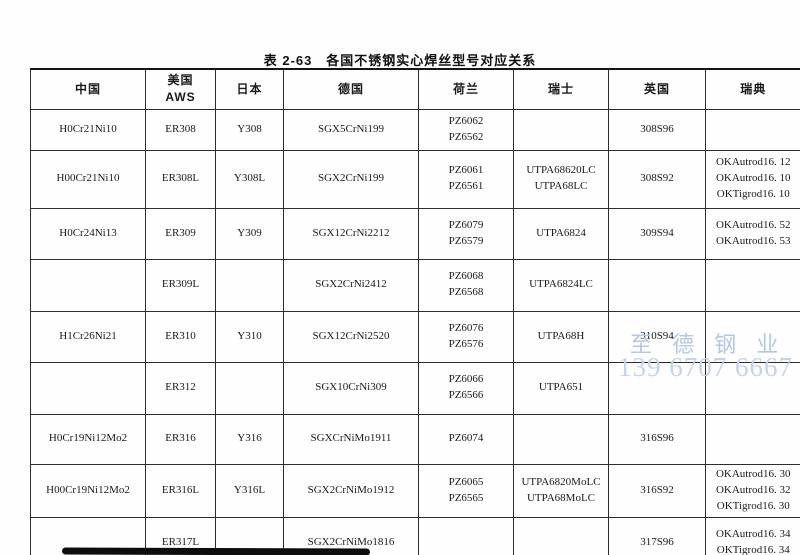  I want to click on cell-line: PZ6566, so click(466, 395).